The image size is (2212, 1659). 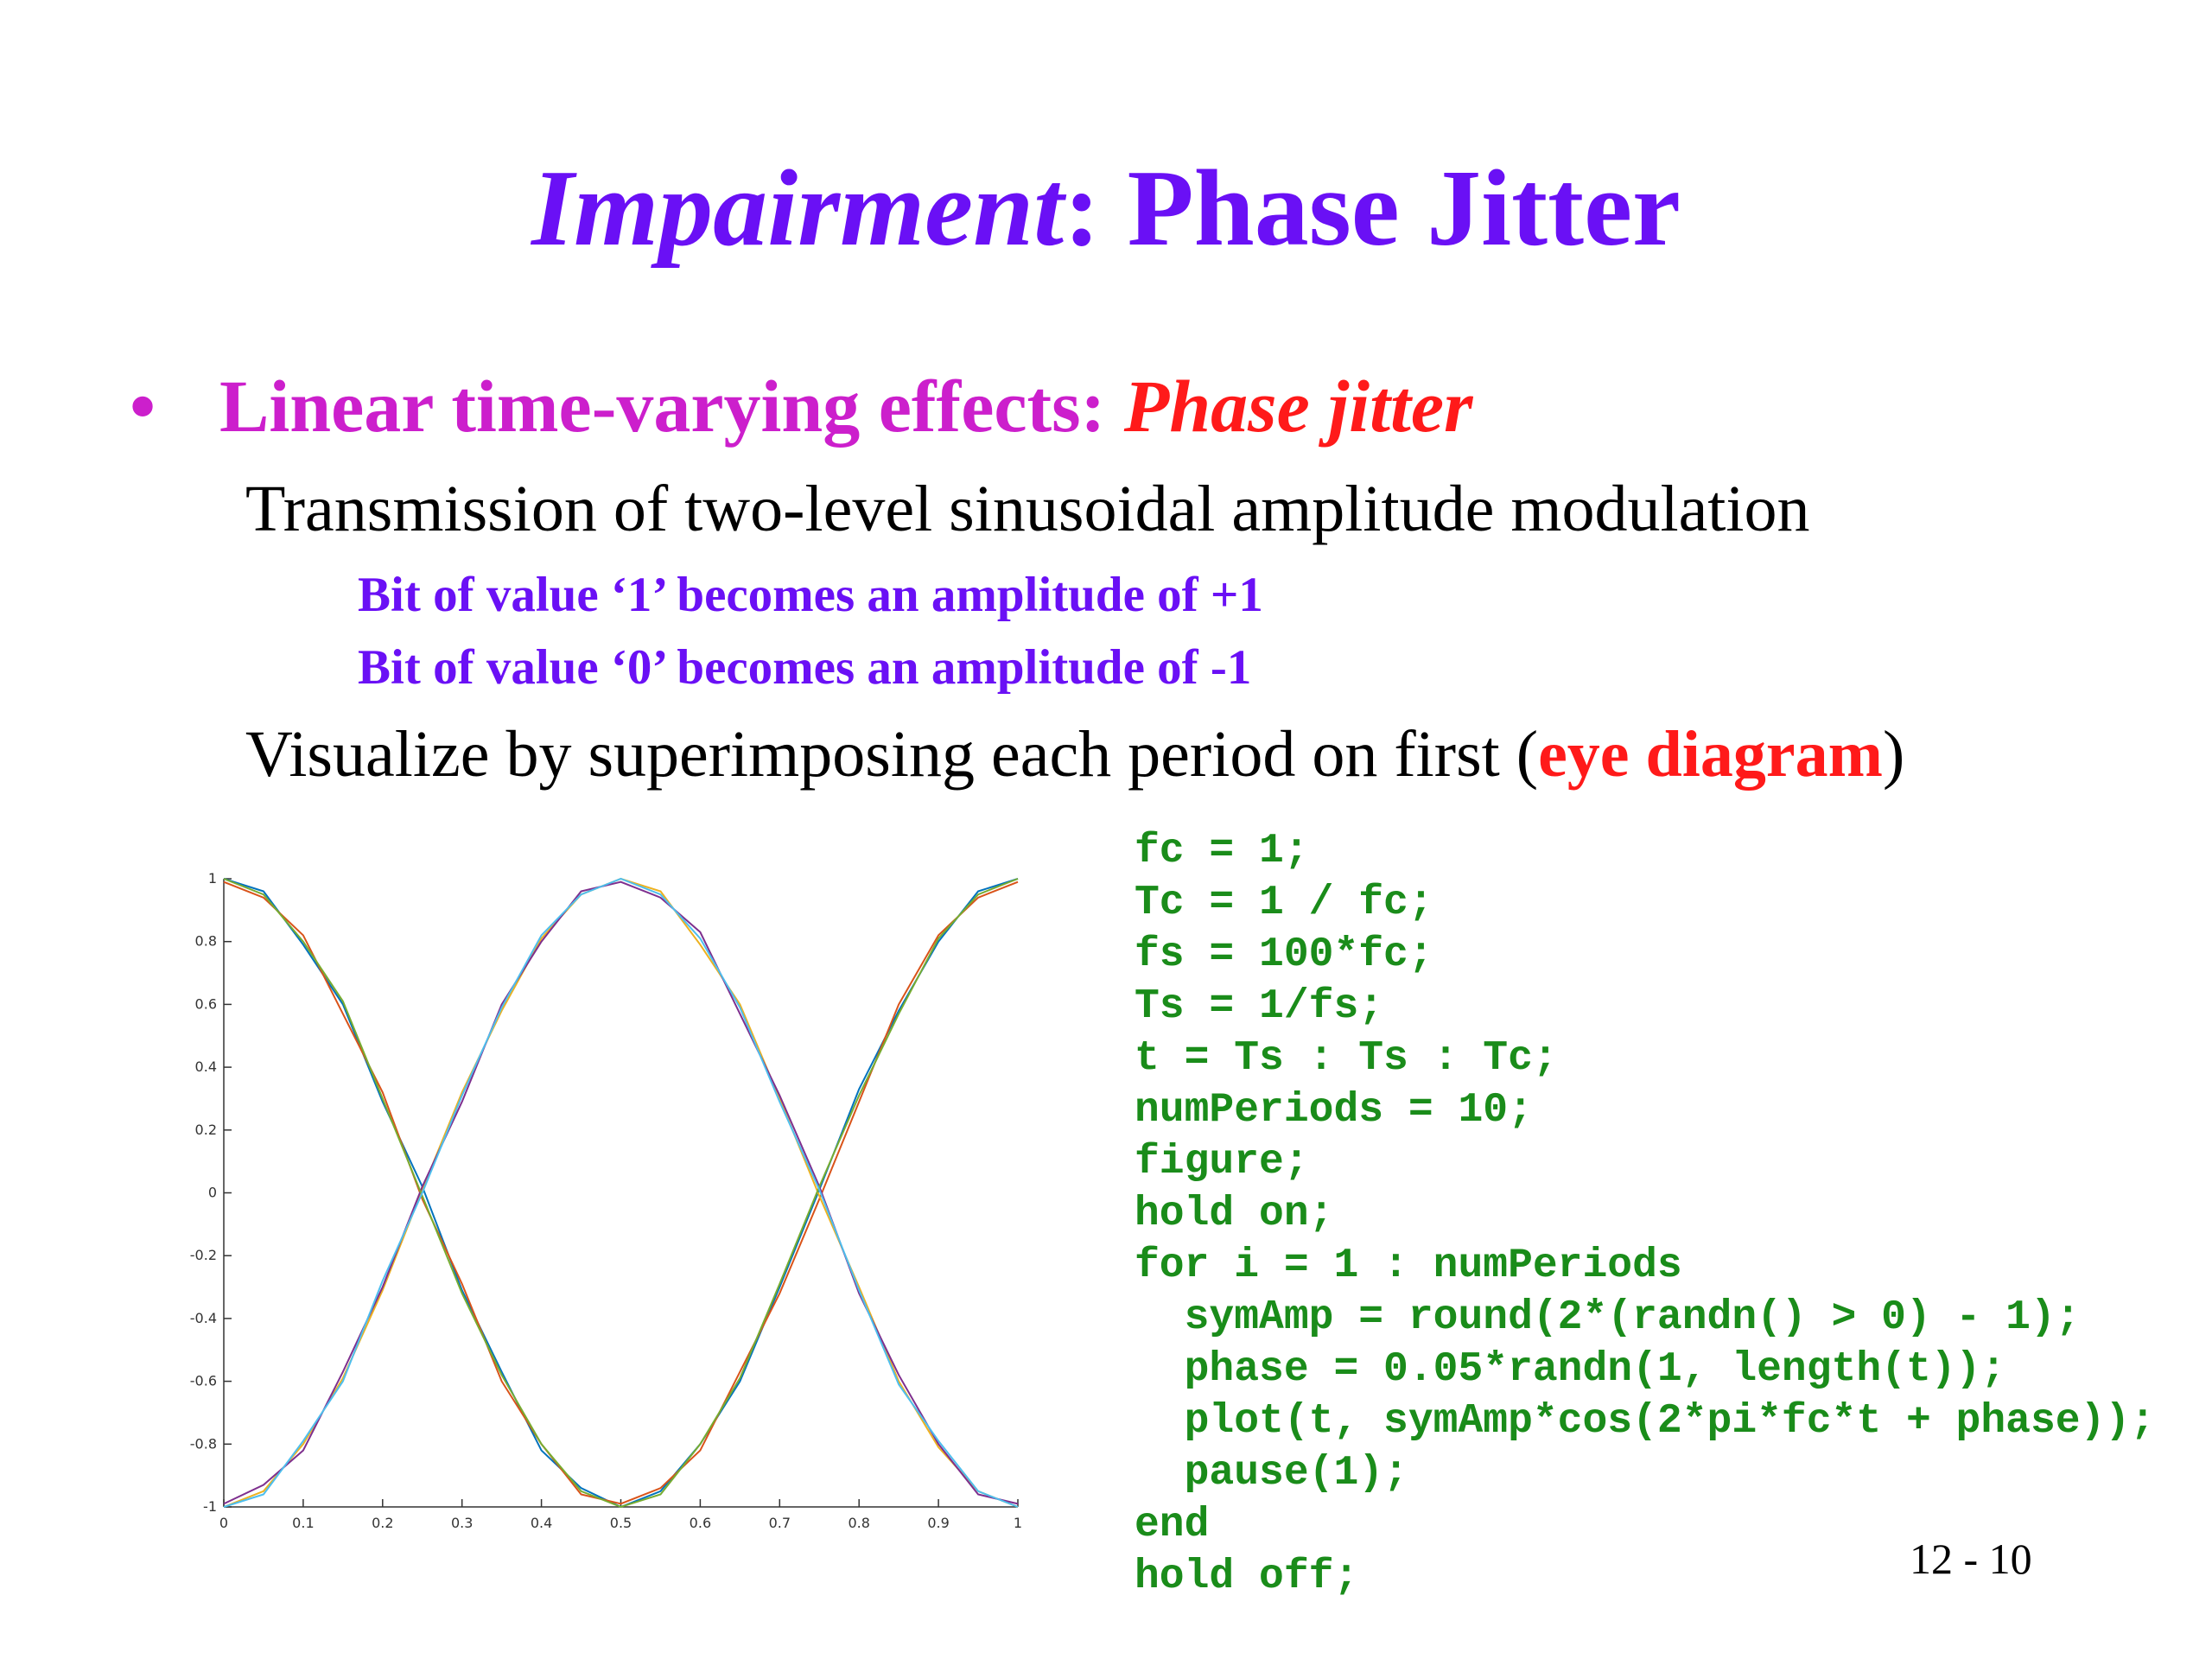 I want to click on y-tick-label: 0.6, so click(x=206, y=1003).